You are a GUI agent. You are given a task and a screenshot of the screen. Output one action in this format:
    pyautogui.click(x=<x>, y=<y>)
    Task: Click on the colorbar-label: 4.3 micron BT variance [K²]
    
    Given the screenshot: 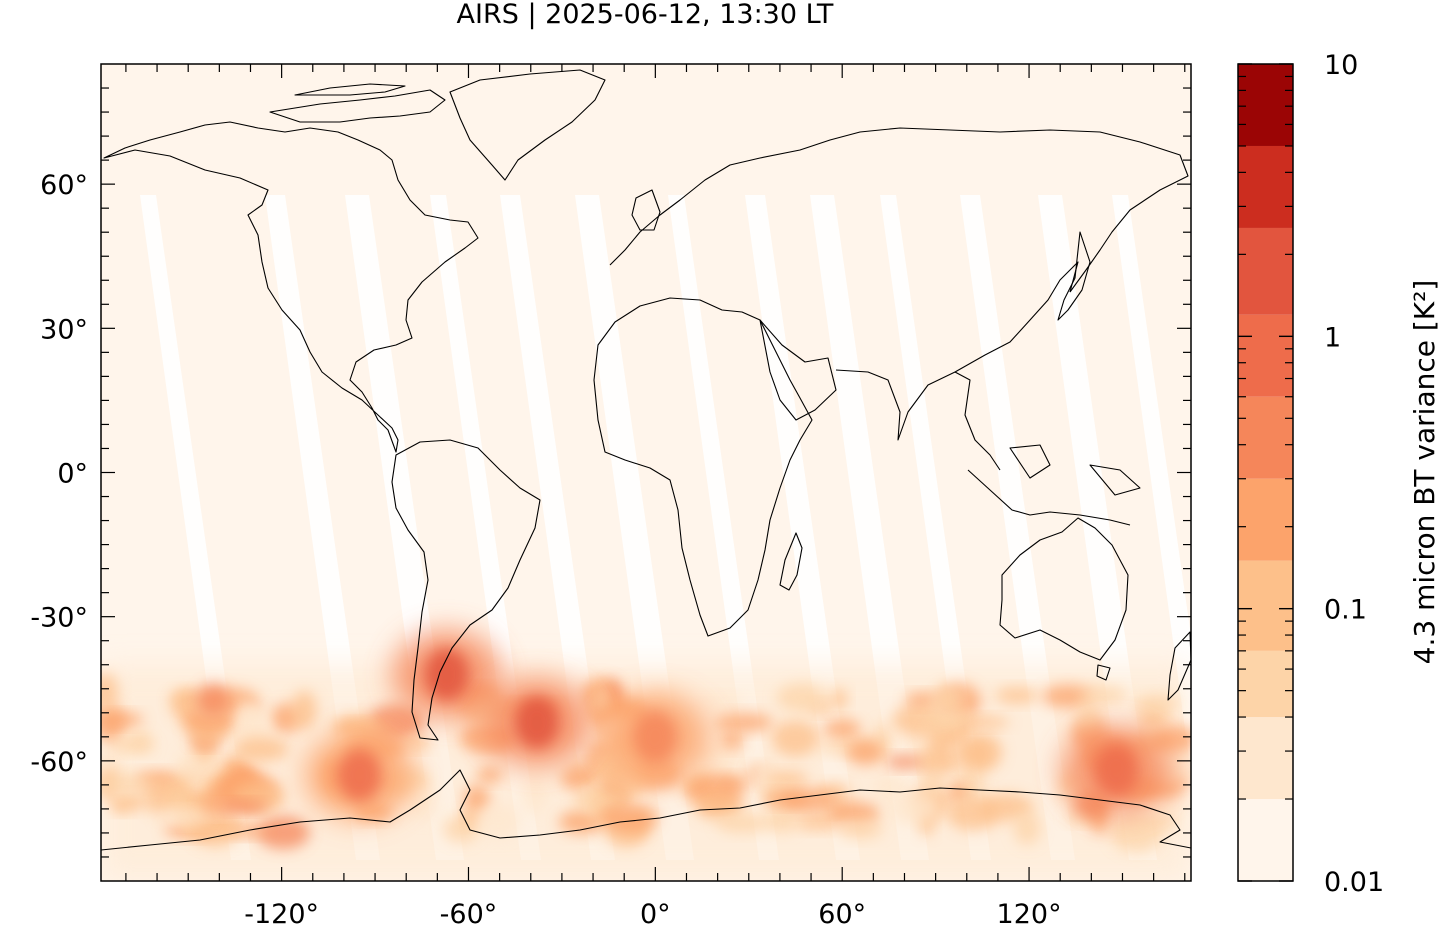 What is the action you would take?
    pyautogui.click(x=1424, y=472)
    